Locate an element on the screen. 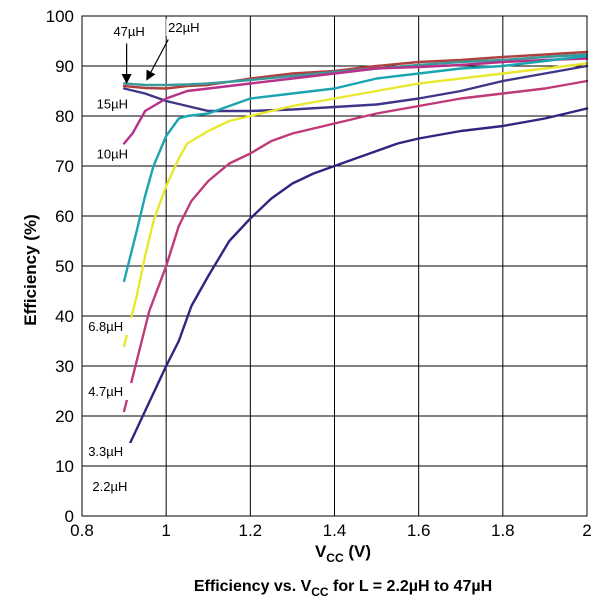 This screenshot has width=603, height=608. annotation-label: 47µH is located at coordinates (128, 31).